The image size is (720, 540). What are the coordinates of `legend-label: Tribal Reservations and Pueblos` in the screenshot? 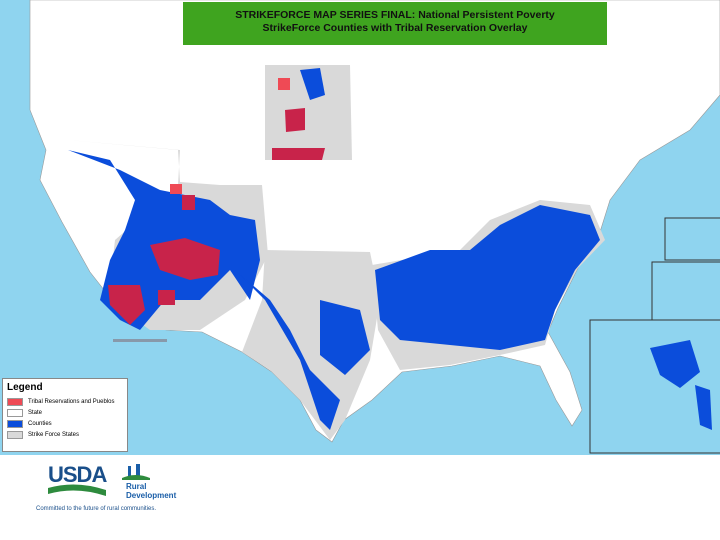 It's located at (71, 401).